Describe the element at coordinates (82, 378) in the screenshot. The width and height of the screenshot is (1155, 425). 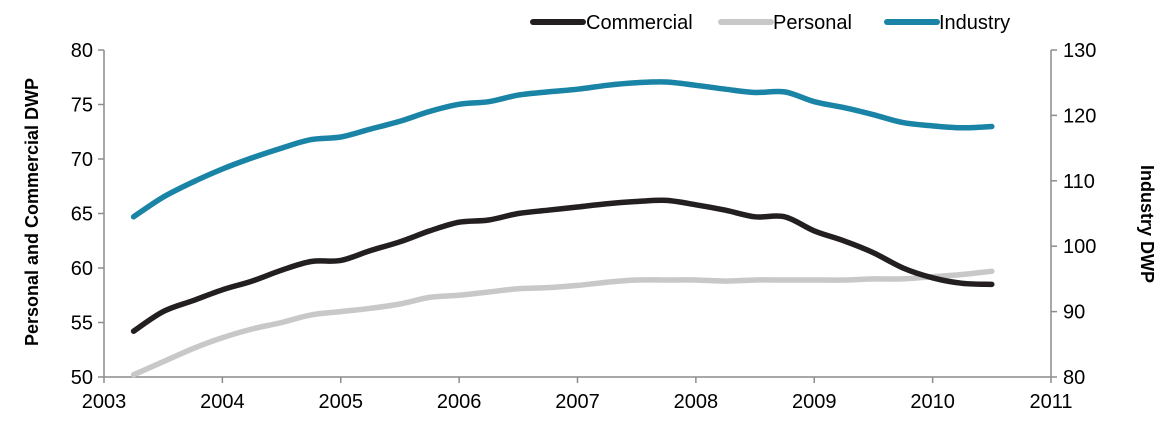
I see `left-y-tick-label: 50` at that location.